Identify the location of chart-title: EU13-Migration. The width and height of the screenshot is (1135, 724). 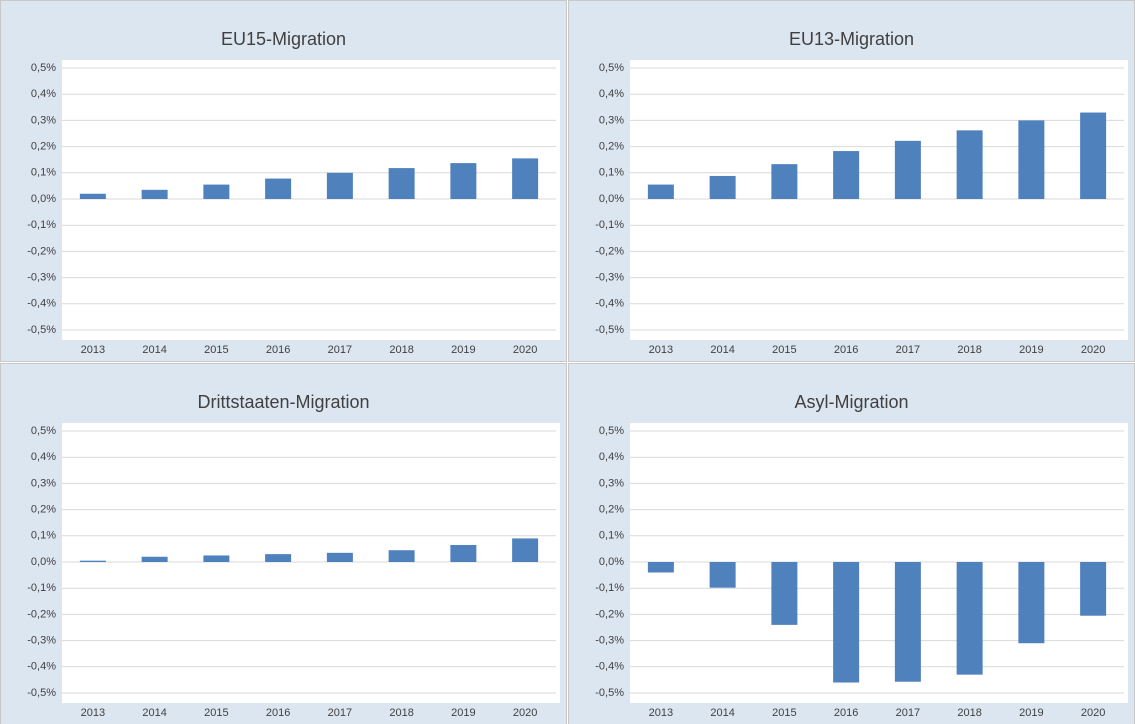
(851, 39).